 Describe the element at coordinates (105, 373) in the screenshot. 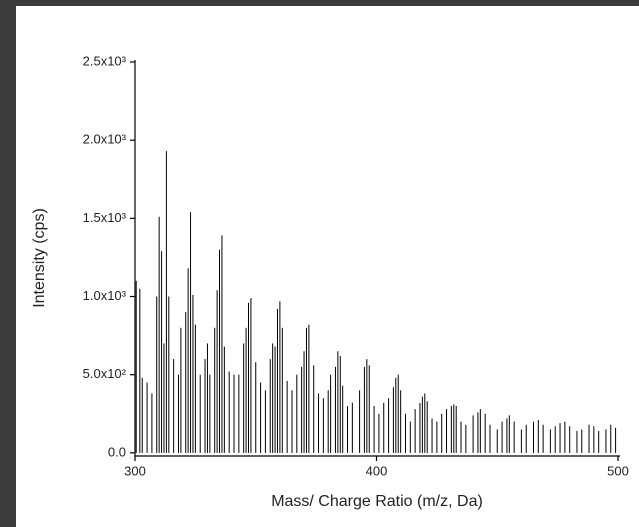

I see `y-tick-label: 5.0x10²` at that location.